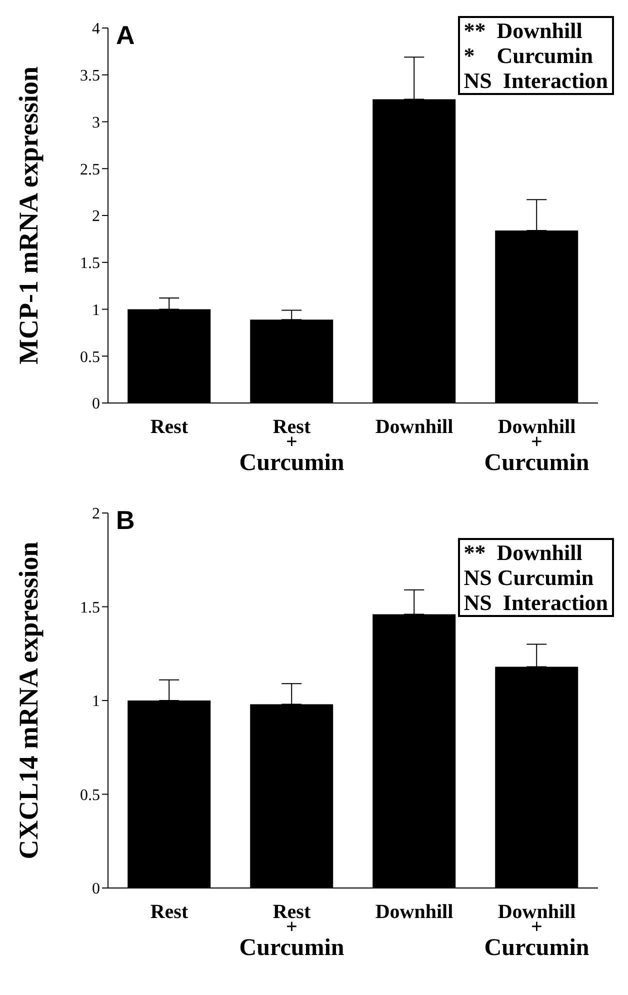 The height and width of the screenshot is (995, 628). Describe the element at coordinates (96, 123) in the screenshot. I see `y-tick-label: 3` at that location.